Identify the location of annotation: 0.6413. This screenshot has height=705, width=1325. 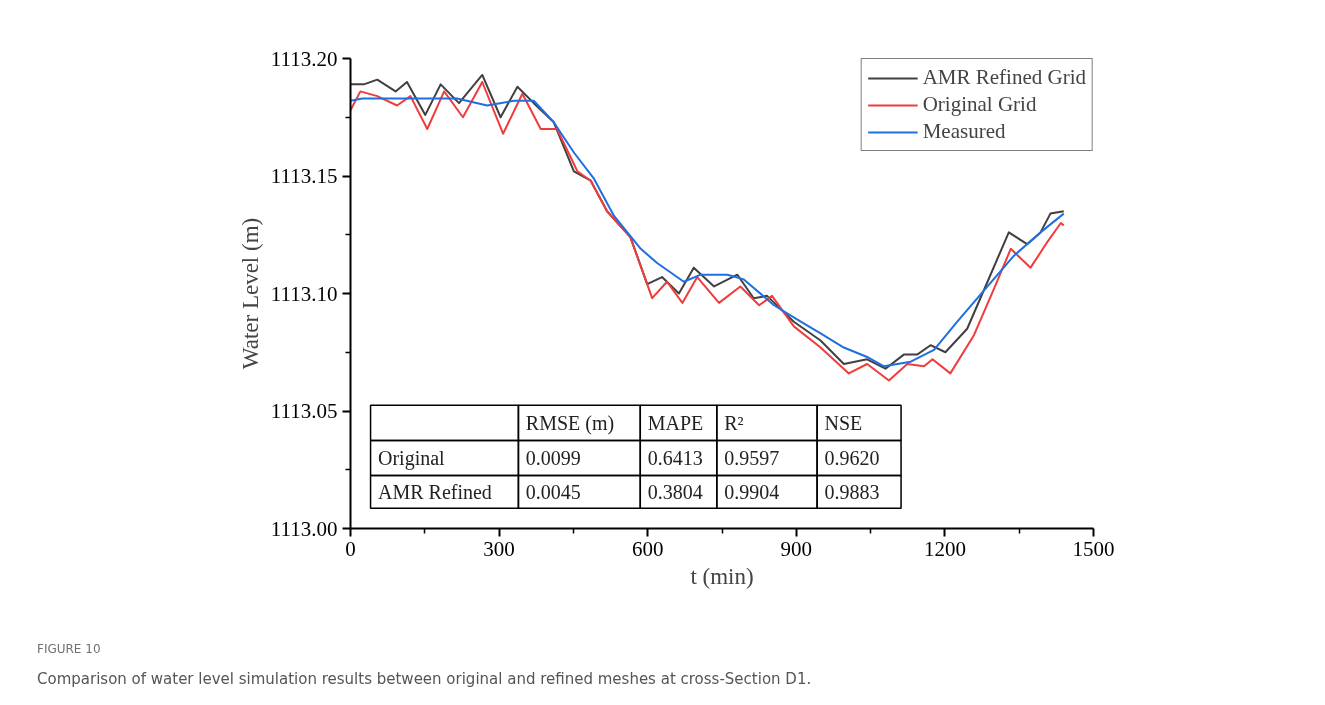
(675, 458).